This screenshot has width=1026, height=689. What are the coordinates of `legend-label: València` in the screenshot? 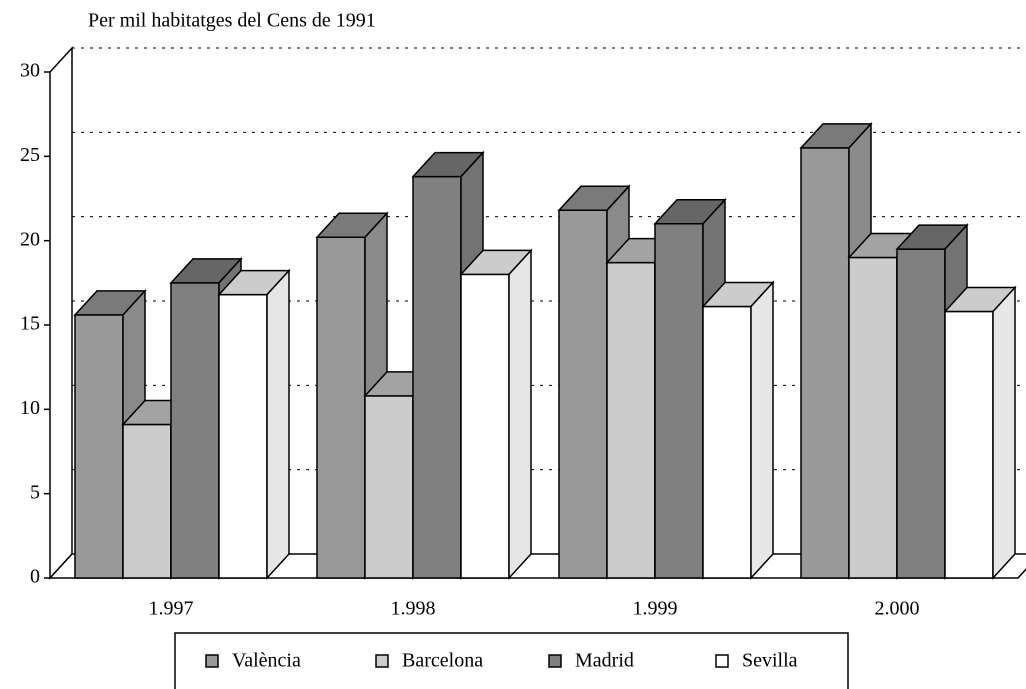 It's located at (266, 661).